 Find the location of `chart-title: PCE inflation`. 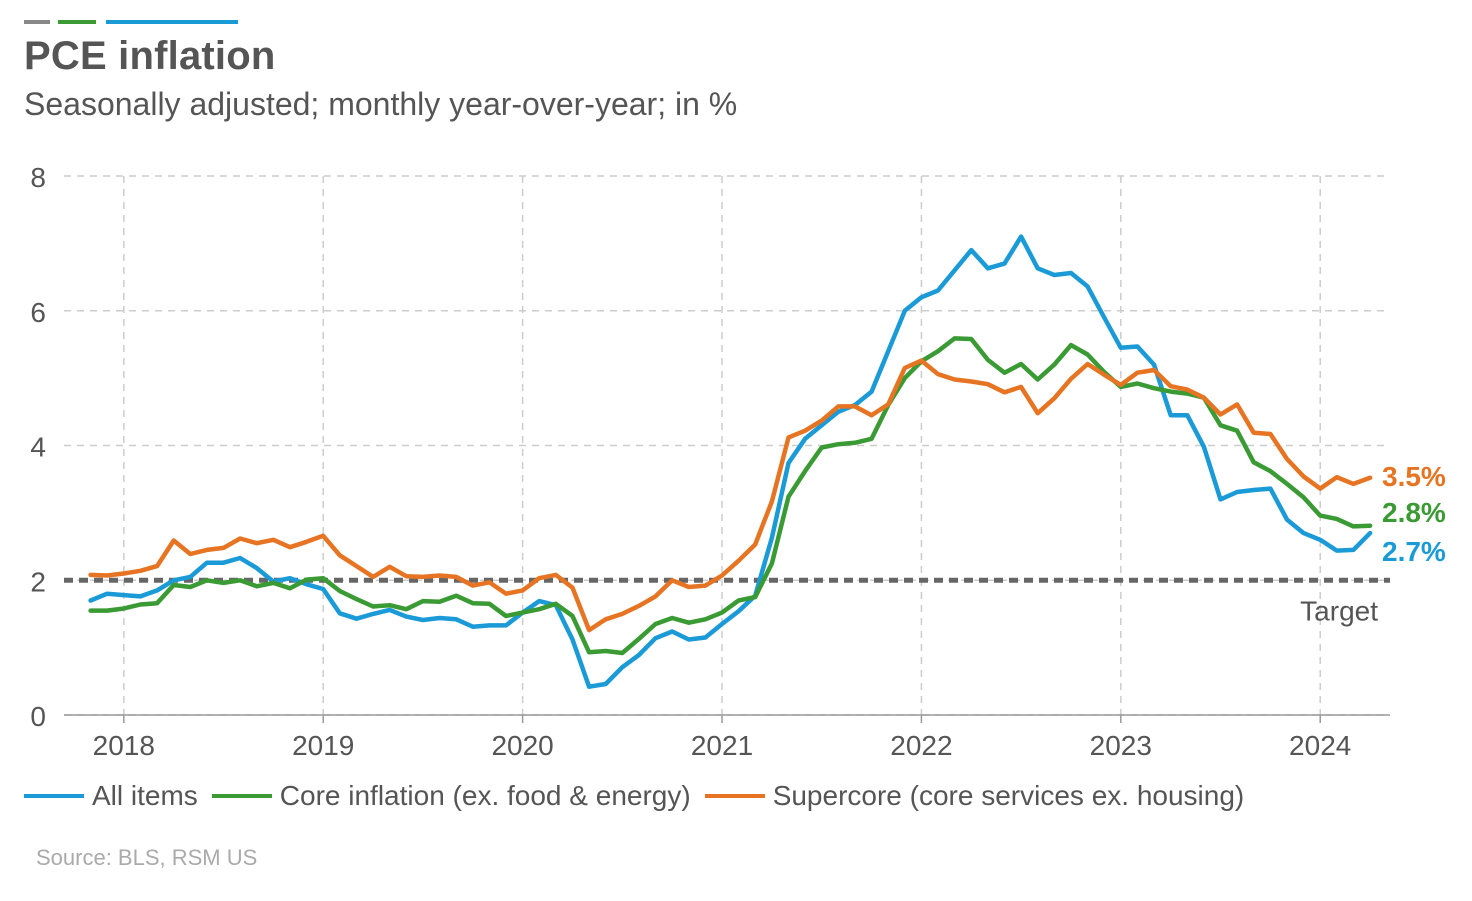

chart-title: PCE inflation is located at coordinates (150, 56).